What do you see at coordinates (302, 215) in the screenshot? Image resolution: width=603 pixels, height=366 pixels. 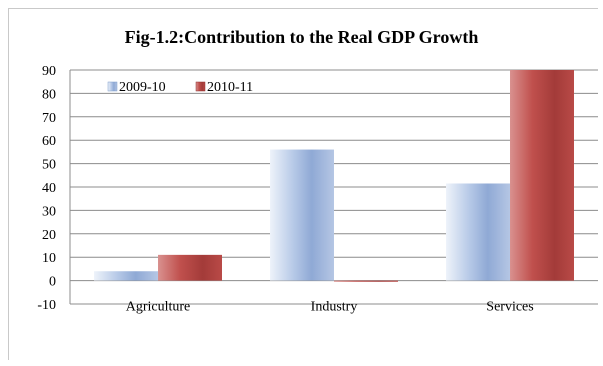 I see `bar-2009-10-Industry` at bounding box center [302, 215].